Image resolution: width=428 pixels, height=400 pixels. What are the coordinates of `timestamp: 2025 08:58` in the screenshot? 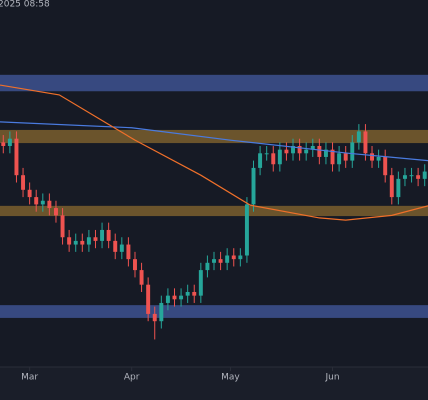 It's located at (25, 5).